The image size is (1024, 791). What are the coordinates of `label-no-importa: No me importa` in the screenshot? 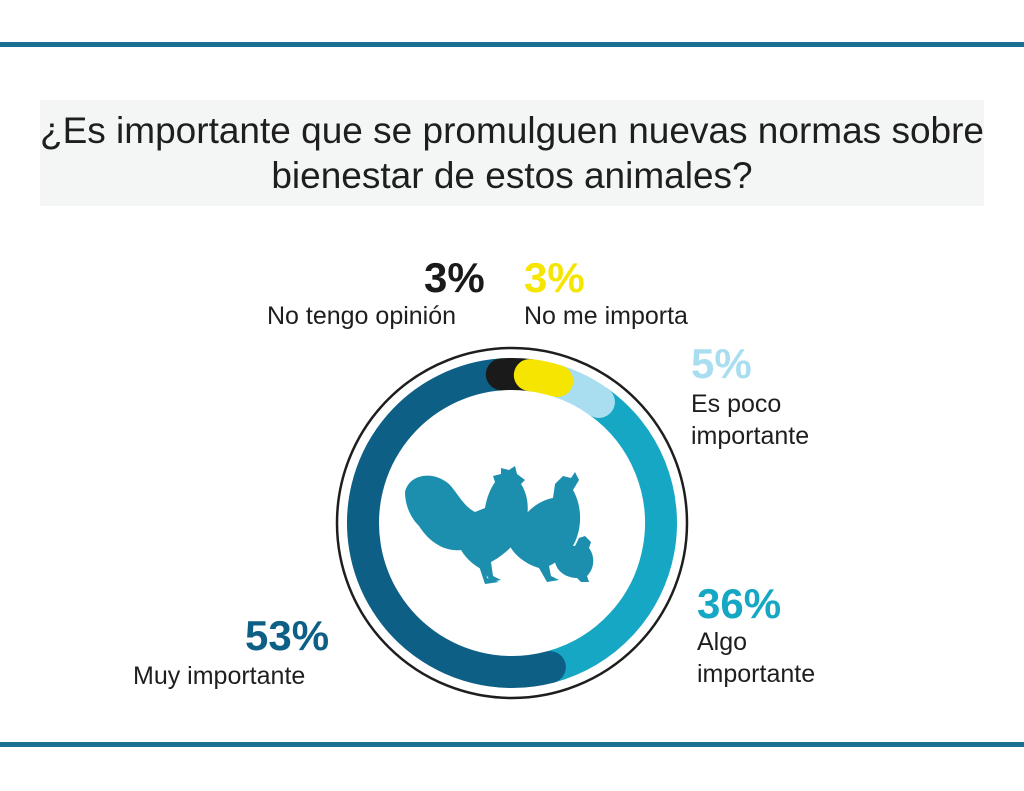 It's located at (606, 316).